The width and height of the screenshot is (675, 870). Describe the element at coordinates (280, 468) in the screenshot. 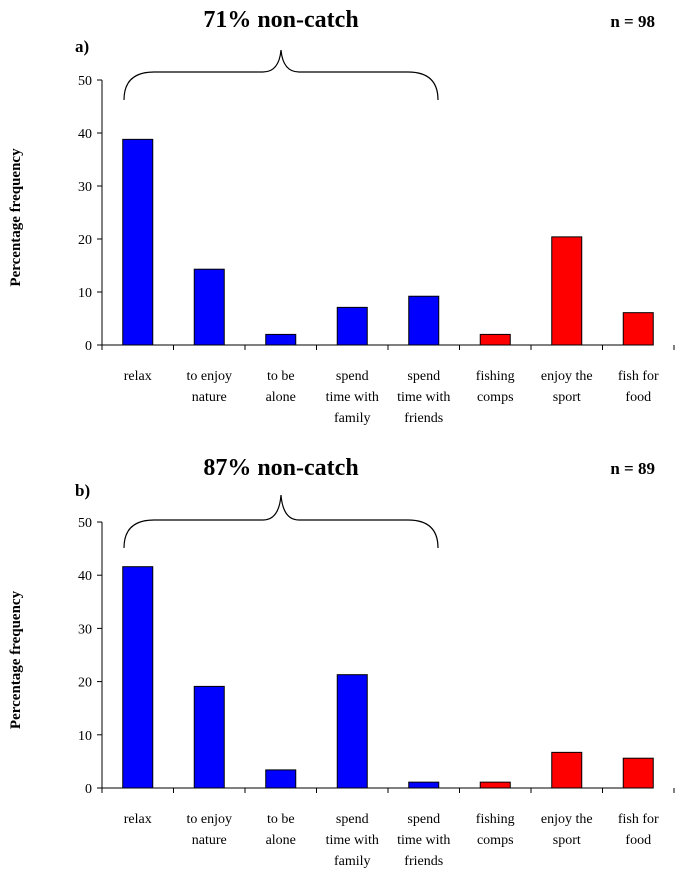

I see `bracket-label: 87% non-catch` at that location.